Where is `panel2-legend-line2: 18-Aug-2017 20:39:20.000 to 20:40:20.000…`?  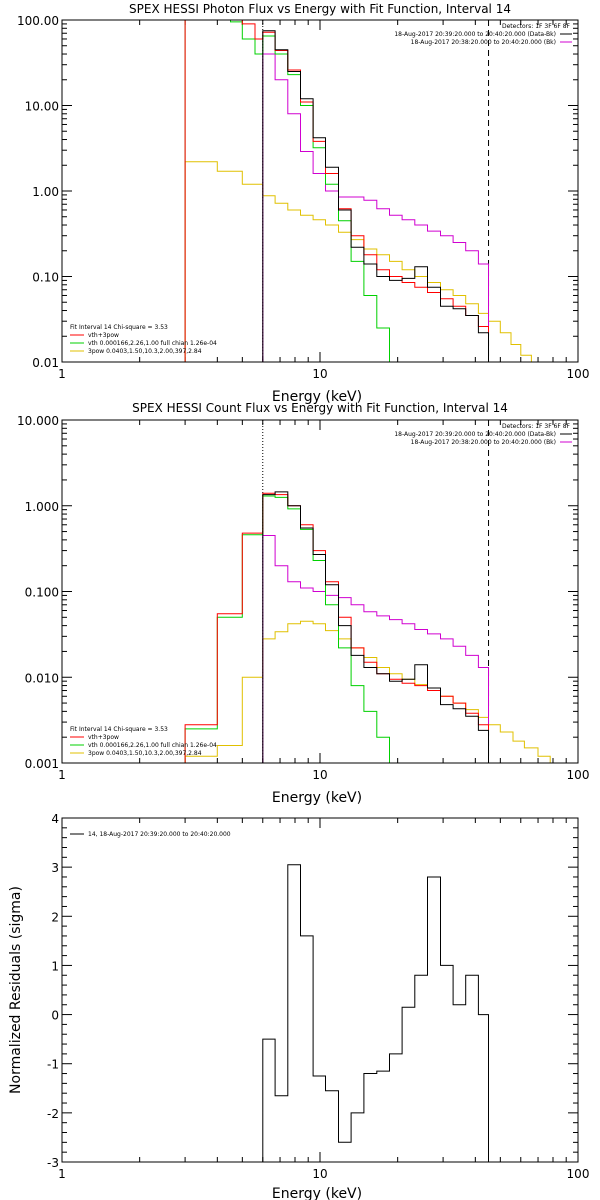
panel2-legend-line2: 18-Aug-2017 20:39:20.000 to 20:40:20.000… is located at coordinates (475, 434).